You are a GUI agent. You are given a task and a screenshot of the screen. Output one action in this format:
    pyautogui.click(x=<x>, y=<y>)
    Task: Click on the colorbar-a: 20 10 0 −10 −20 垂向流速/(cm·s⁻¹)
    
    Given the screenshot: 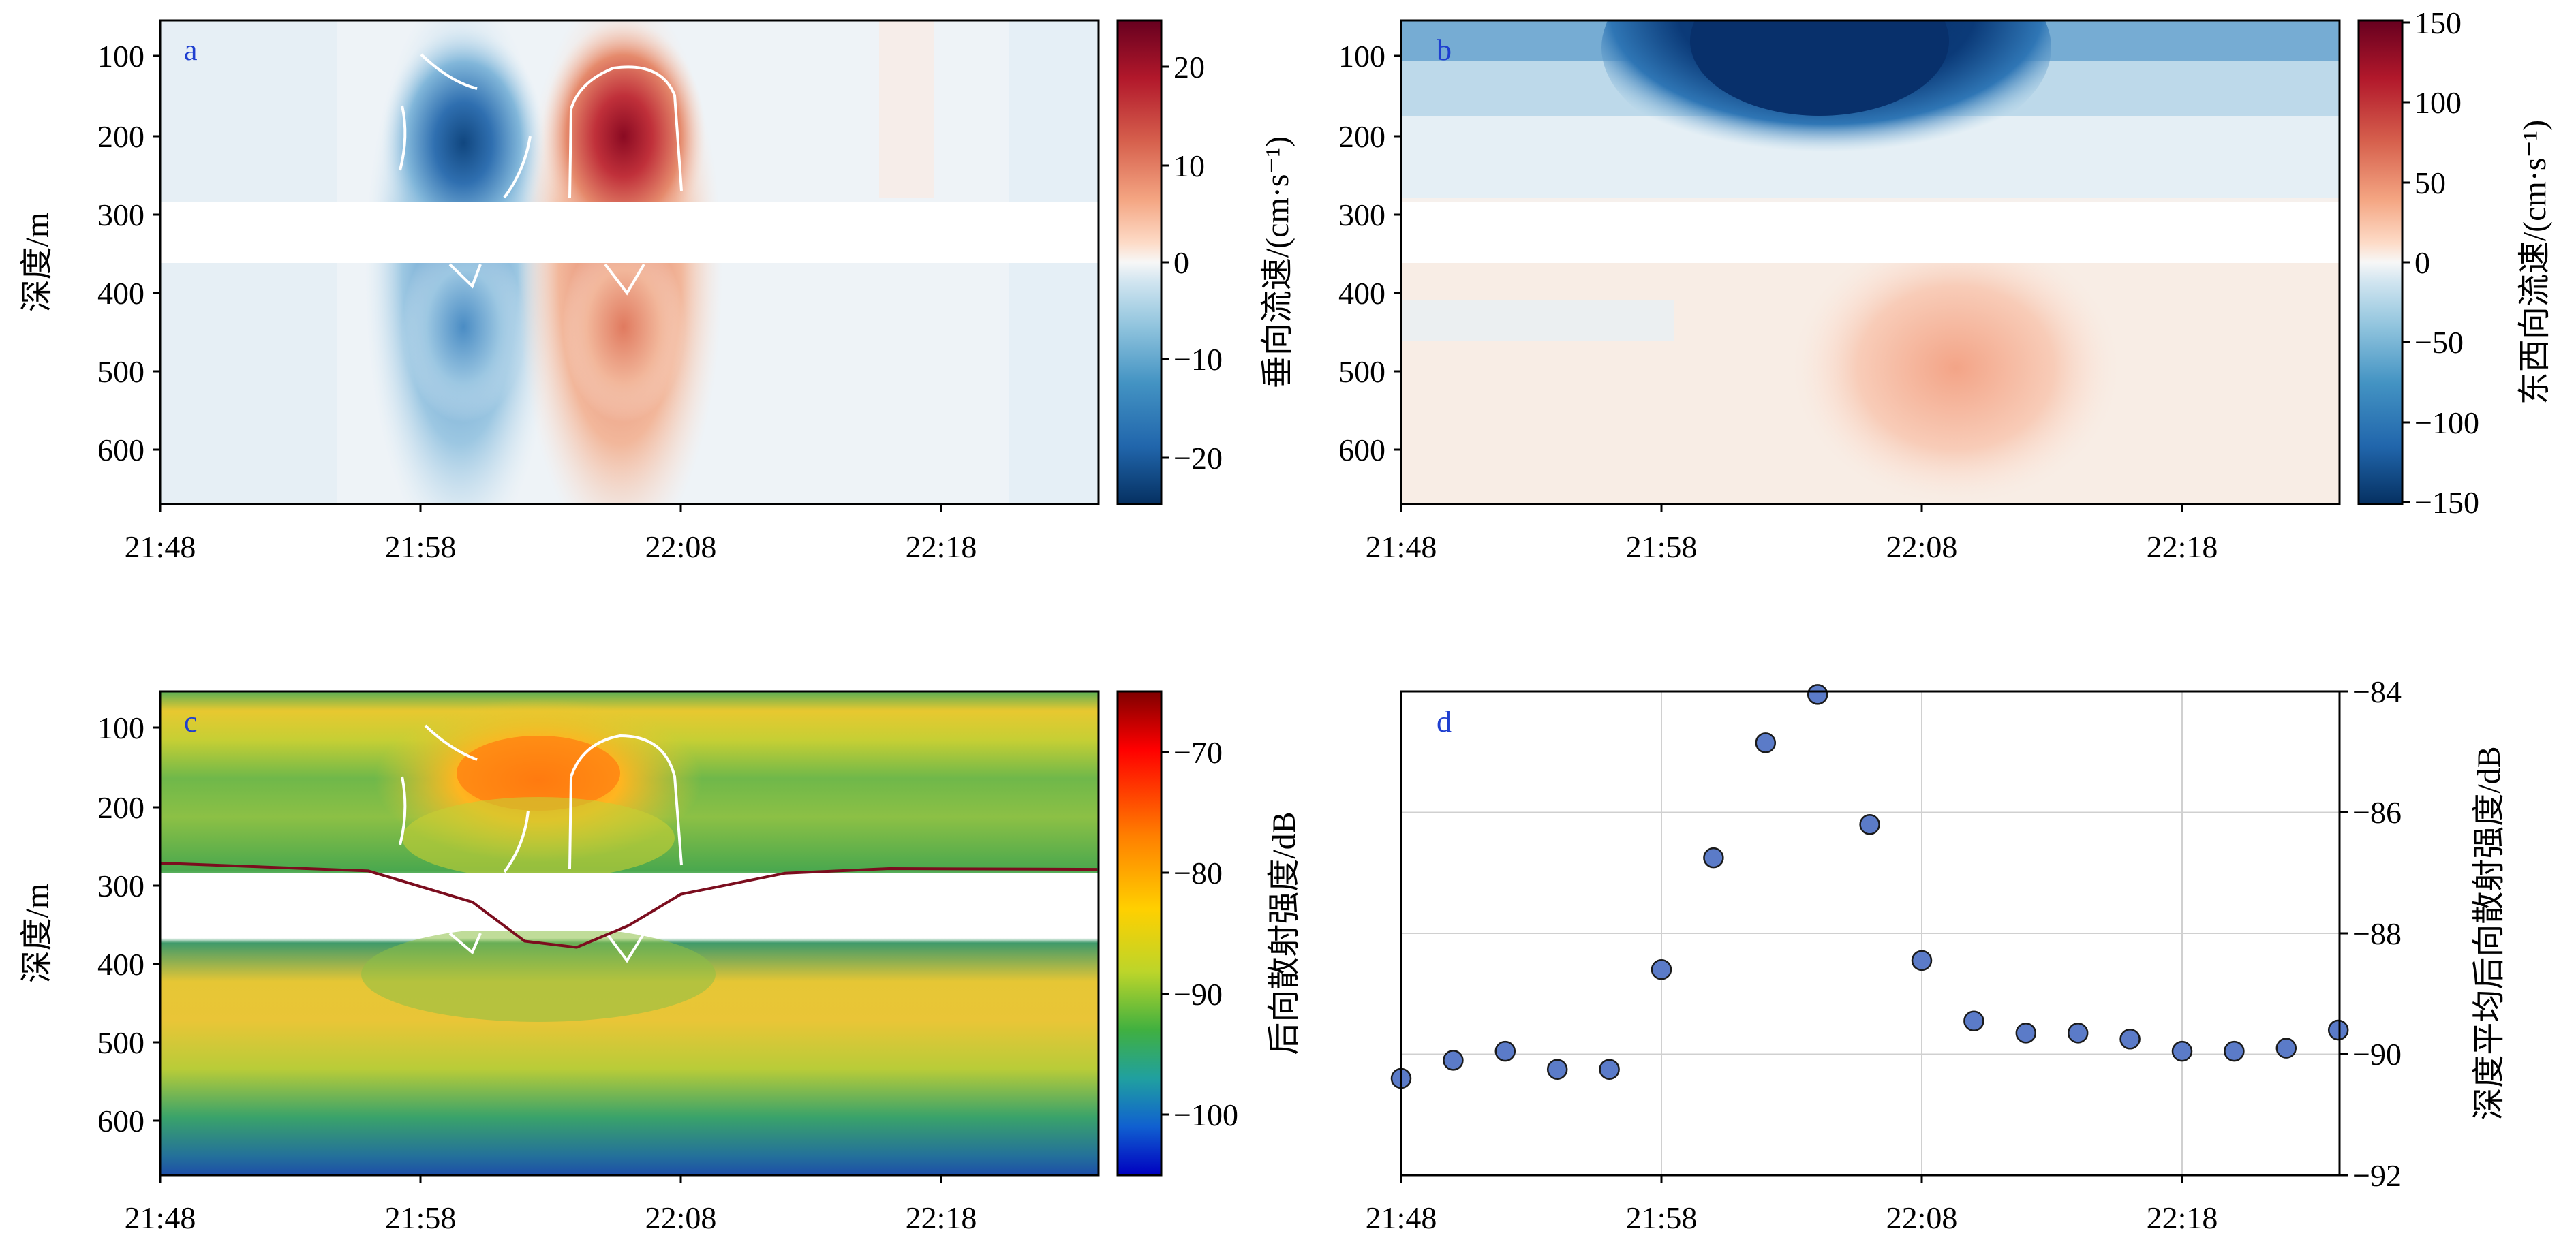 What is the action you would take?
    pyautogui.click(x=1205, y=262)
    